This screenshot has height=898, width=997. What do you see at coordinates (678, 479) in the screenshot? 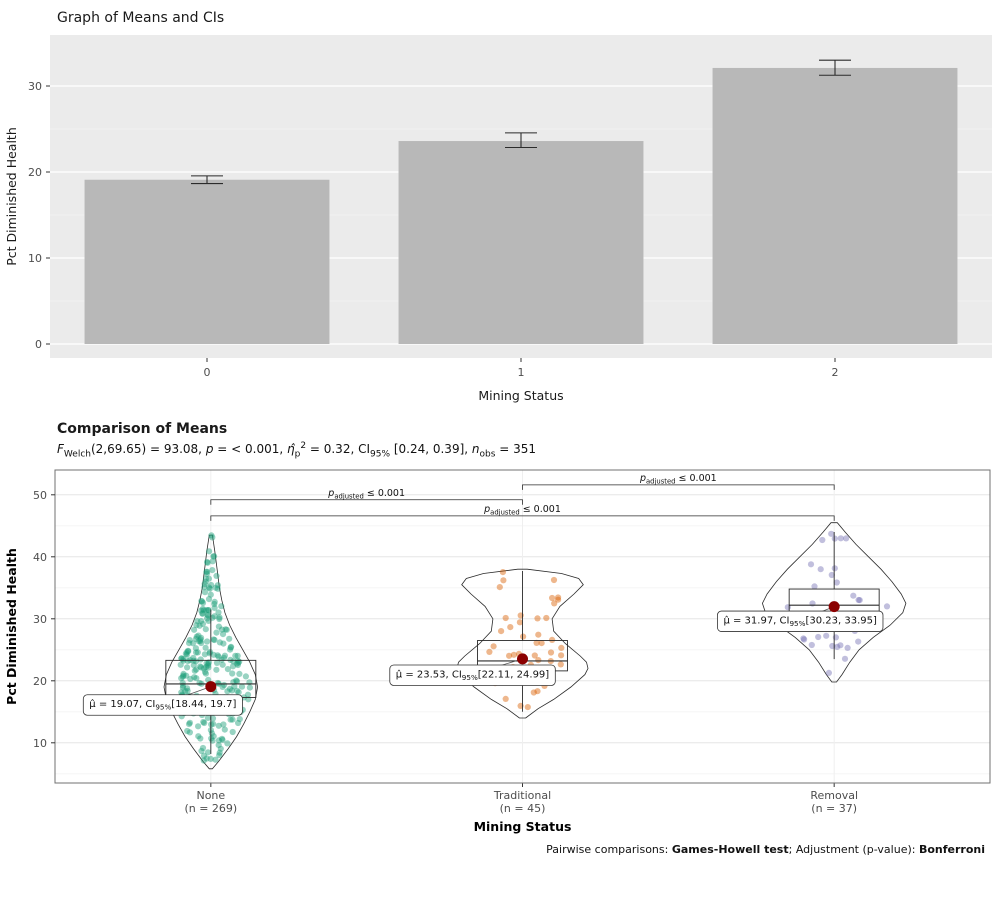
I see `bracket-p-label: padjusted ≤ 0.001` at bounding box center [678, 479].